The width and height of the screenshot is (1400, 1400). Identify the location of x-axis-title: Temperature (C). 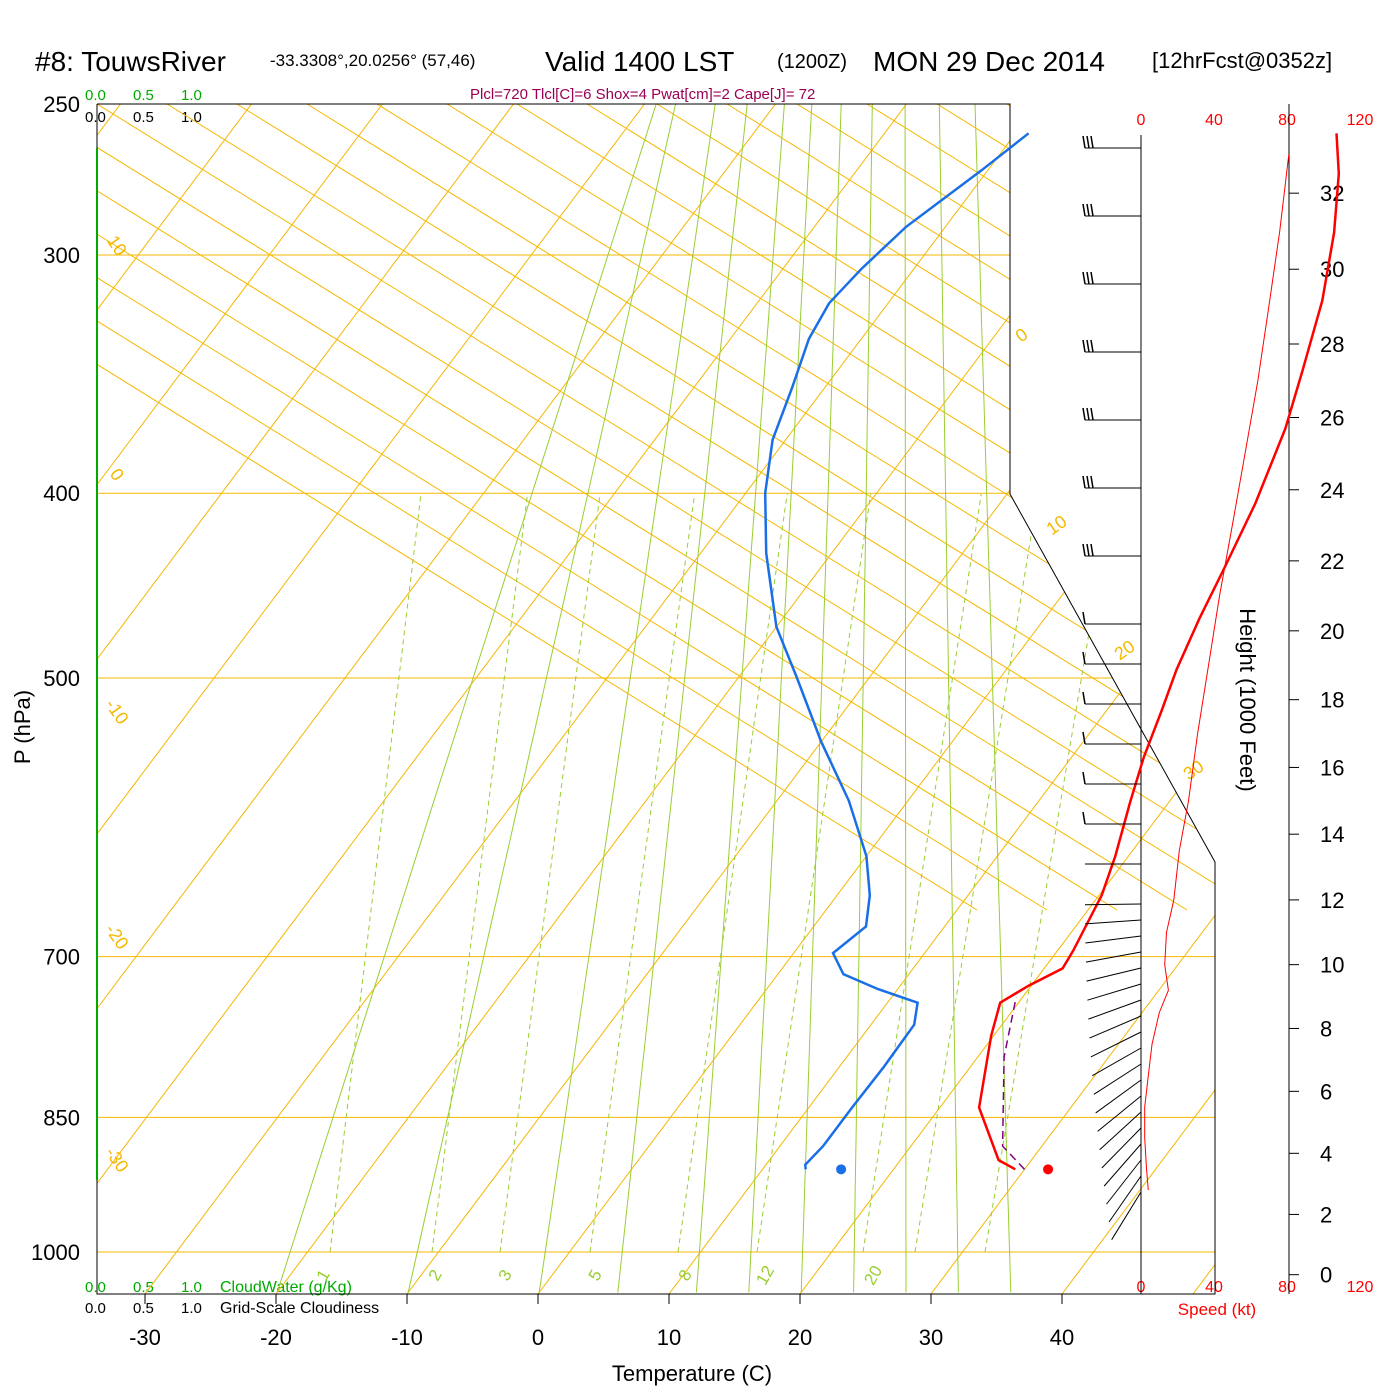
(692, 1373).